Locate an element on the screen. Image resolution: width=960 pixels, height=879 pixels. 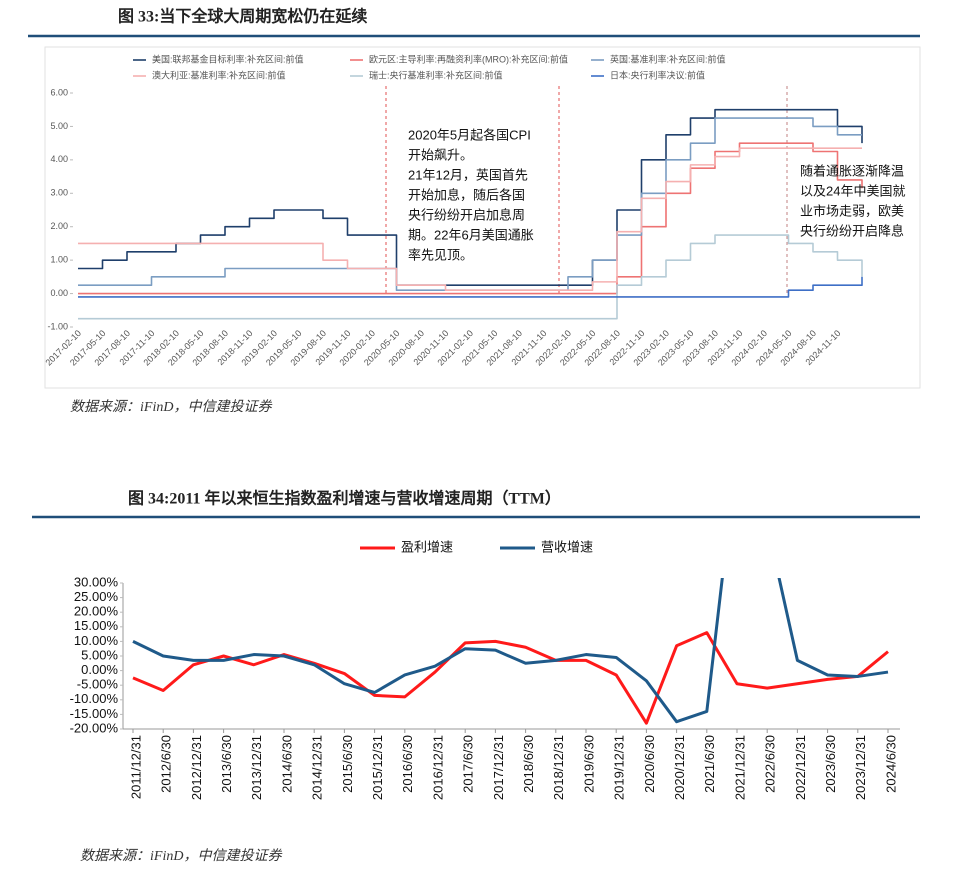
x-tick-label: 2016/6/30 is located at coordinates (407, 764).